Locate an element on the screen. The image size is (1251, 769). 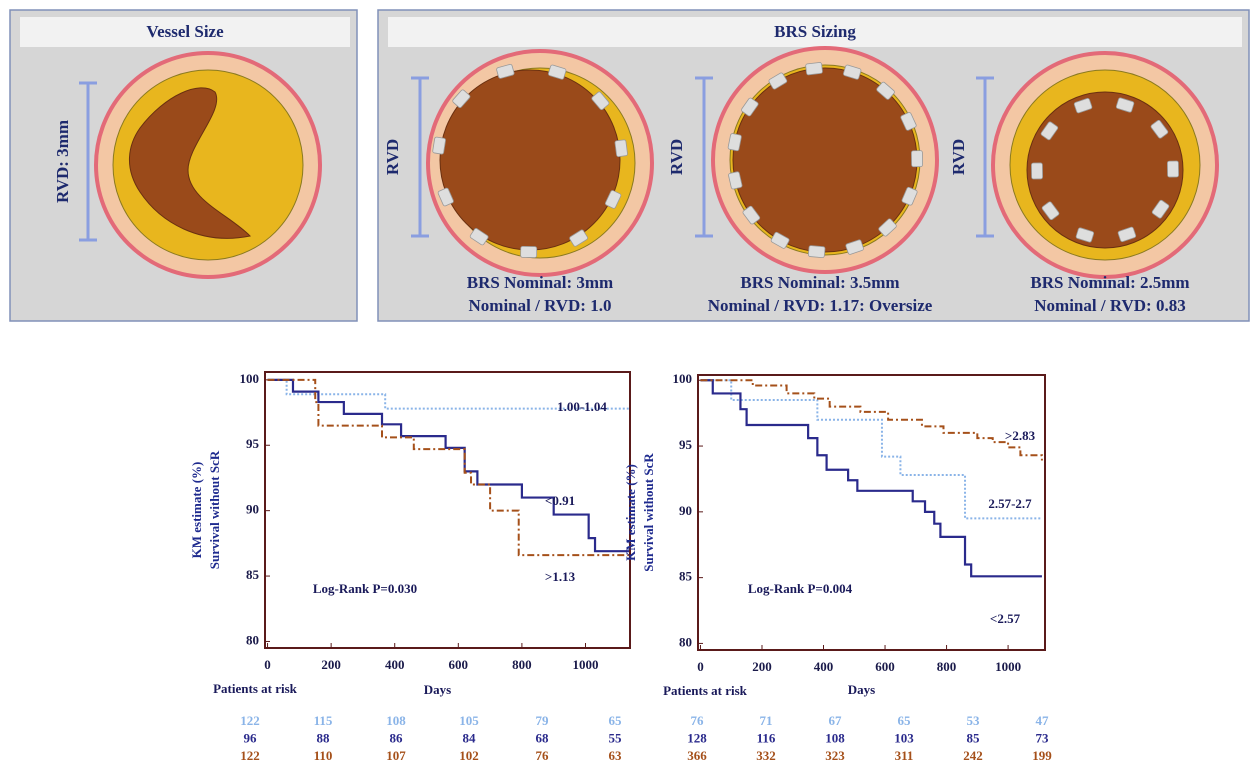
at-risk-count: 76 is located at coordinates (543, 755).